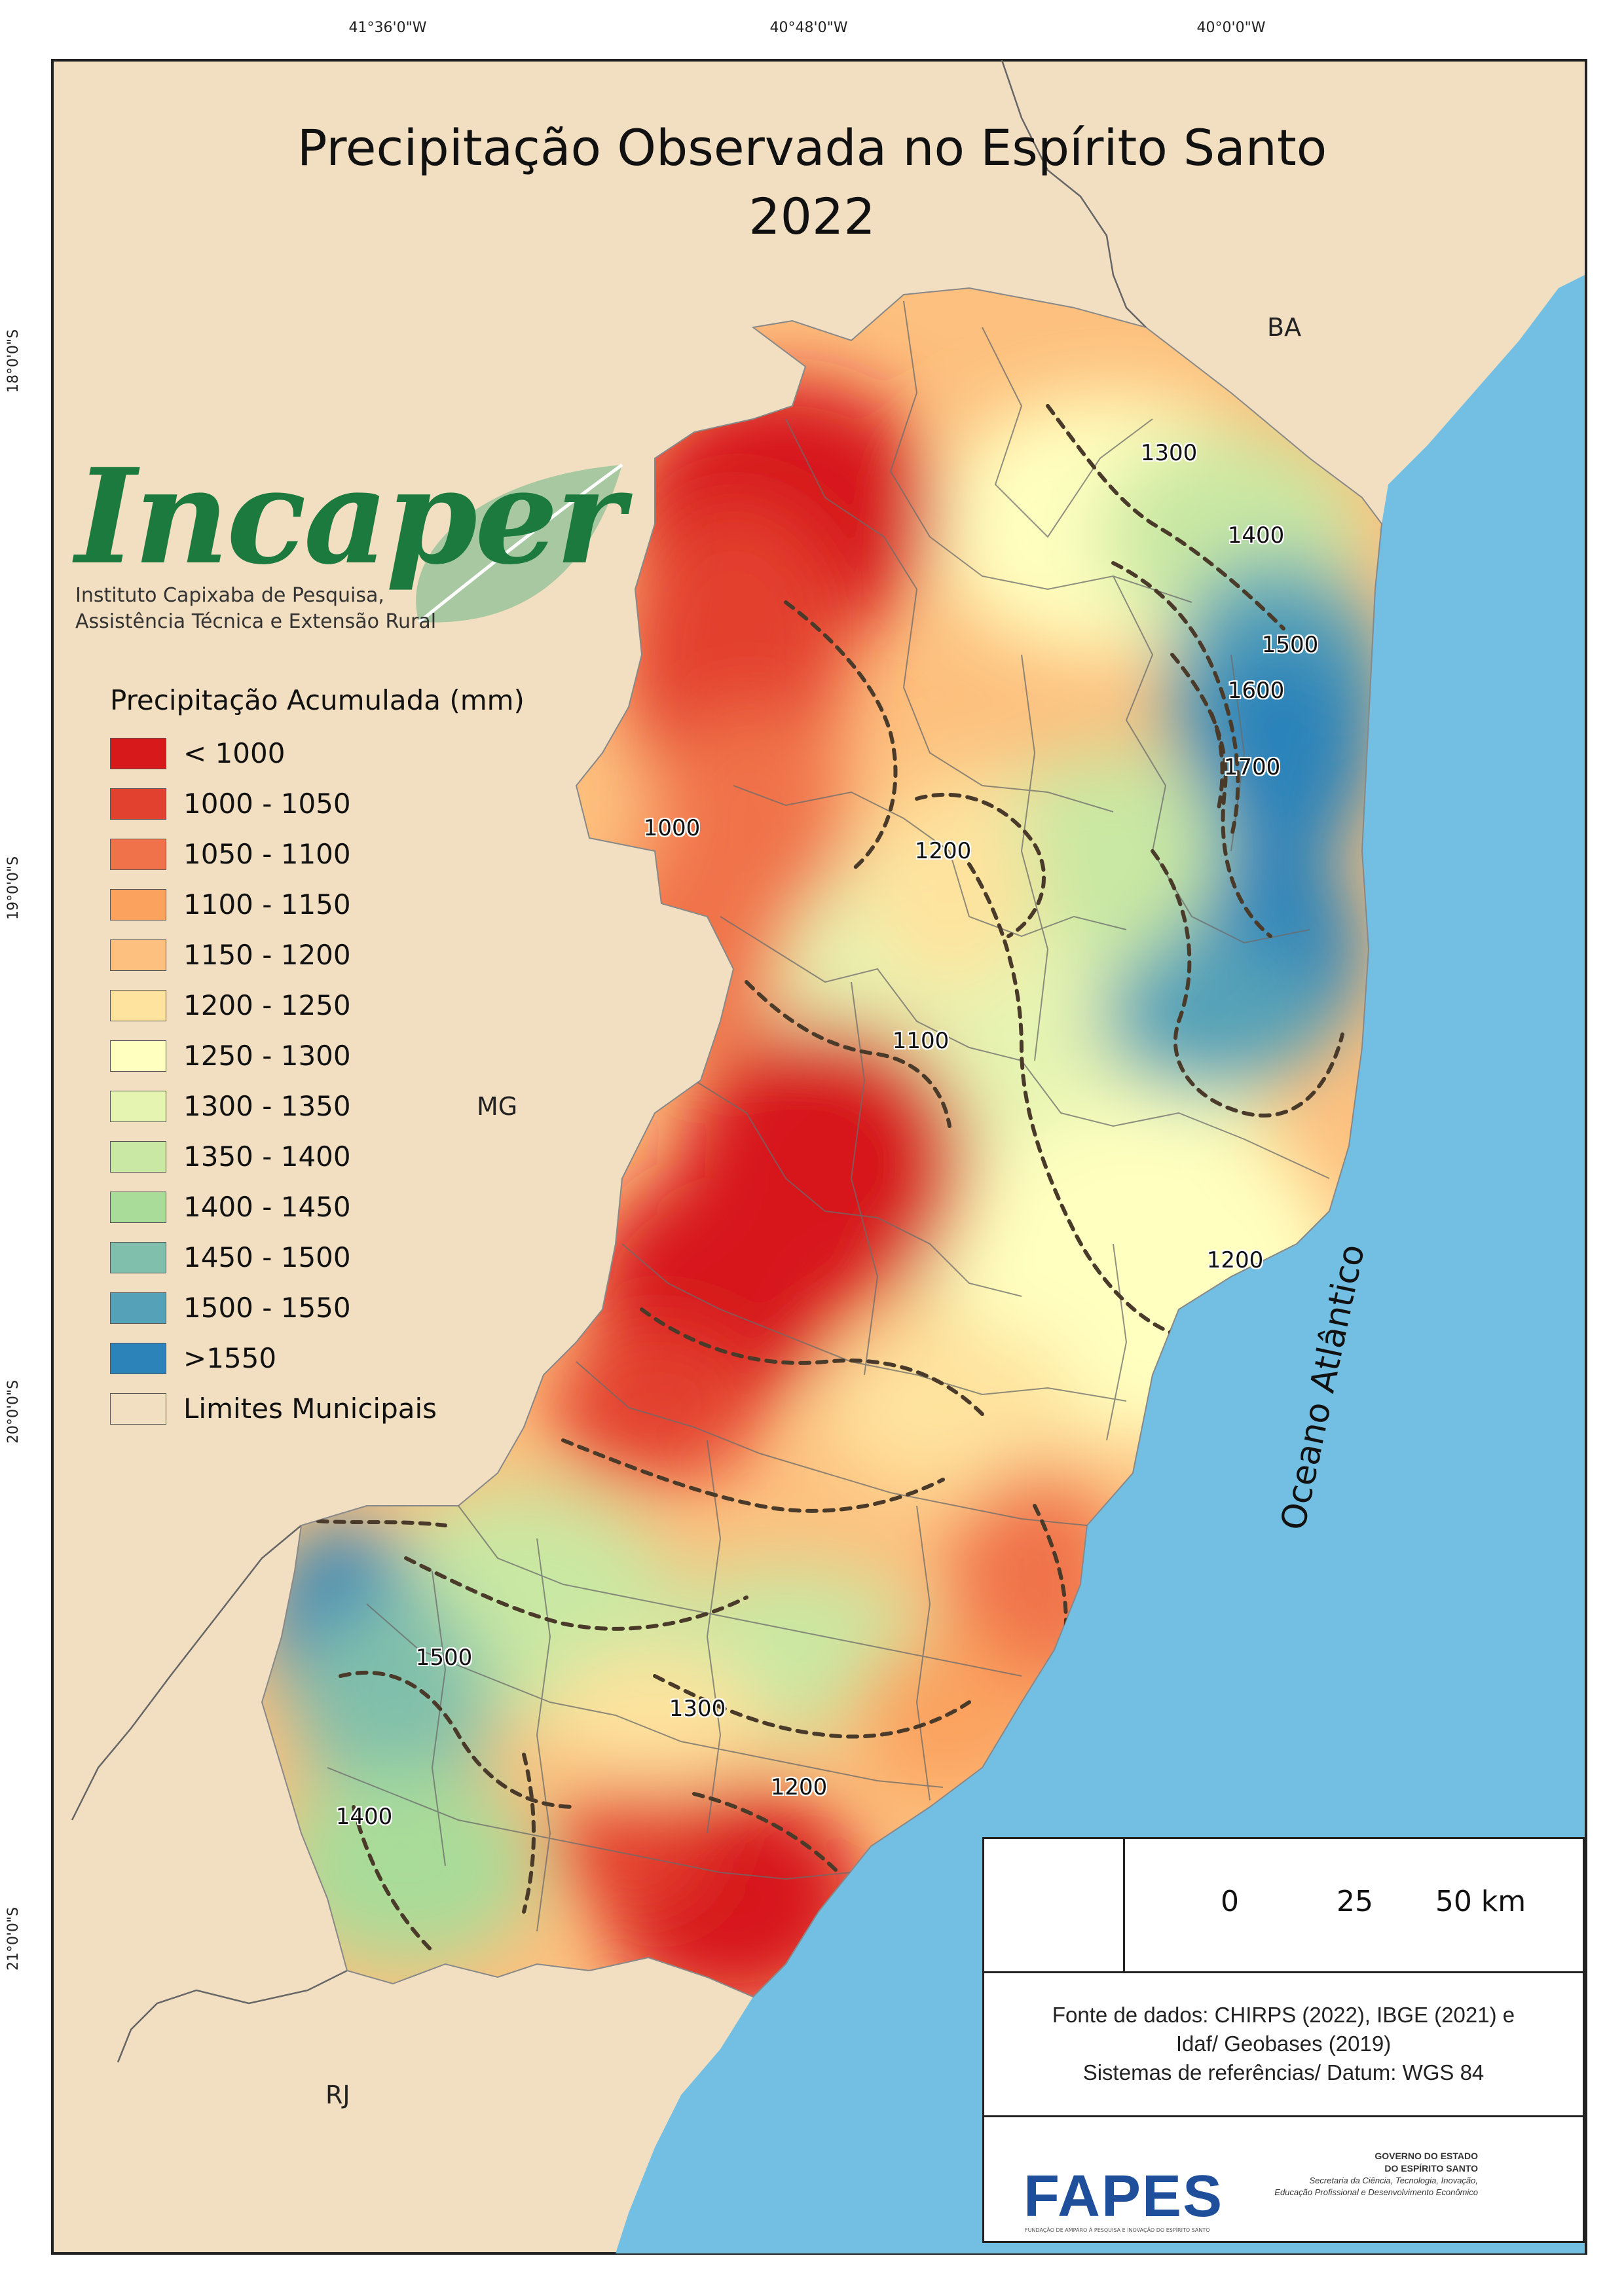 The height and width of the screenshot is (2296, 1624). I want to click on incaper-subtitle-2: Assistência Técnica e Extensão Rural, so click(256, 621).